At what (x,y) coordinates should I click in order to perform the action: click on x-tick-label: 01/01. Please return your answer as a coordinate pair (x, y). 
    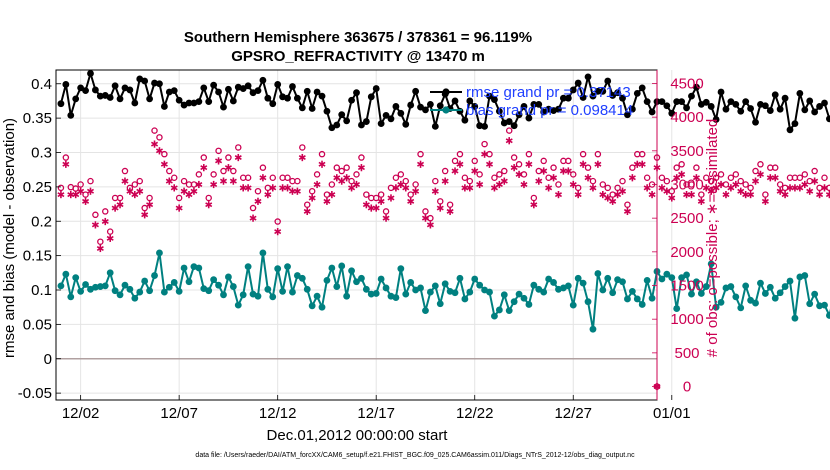
    Looking at the image, I should click on (672, 413).